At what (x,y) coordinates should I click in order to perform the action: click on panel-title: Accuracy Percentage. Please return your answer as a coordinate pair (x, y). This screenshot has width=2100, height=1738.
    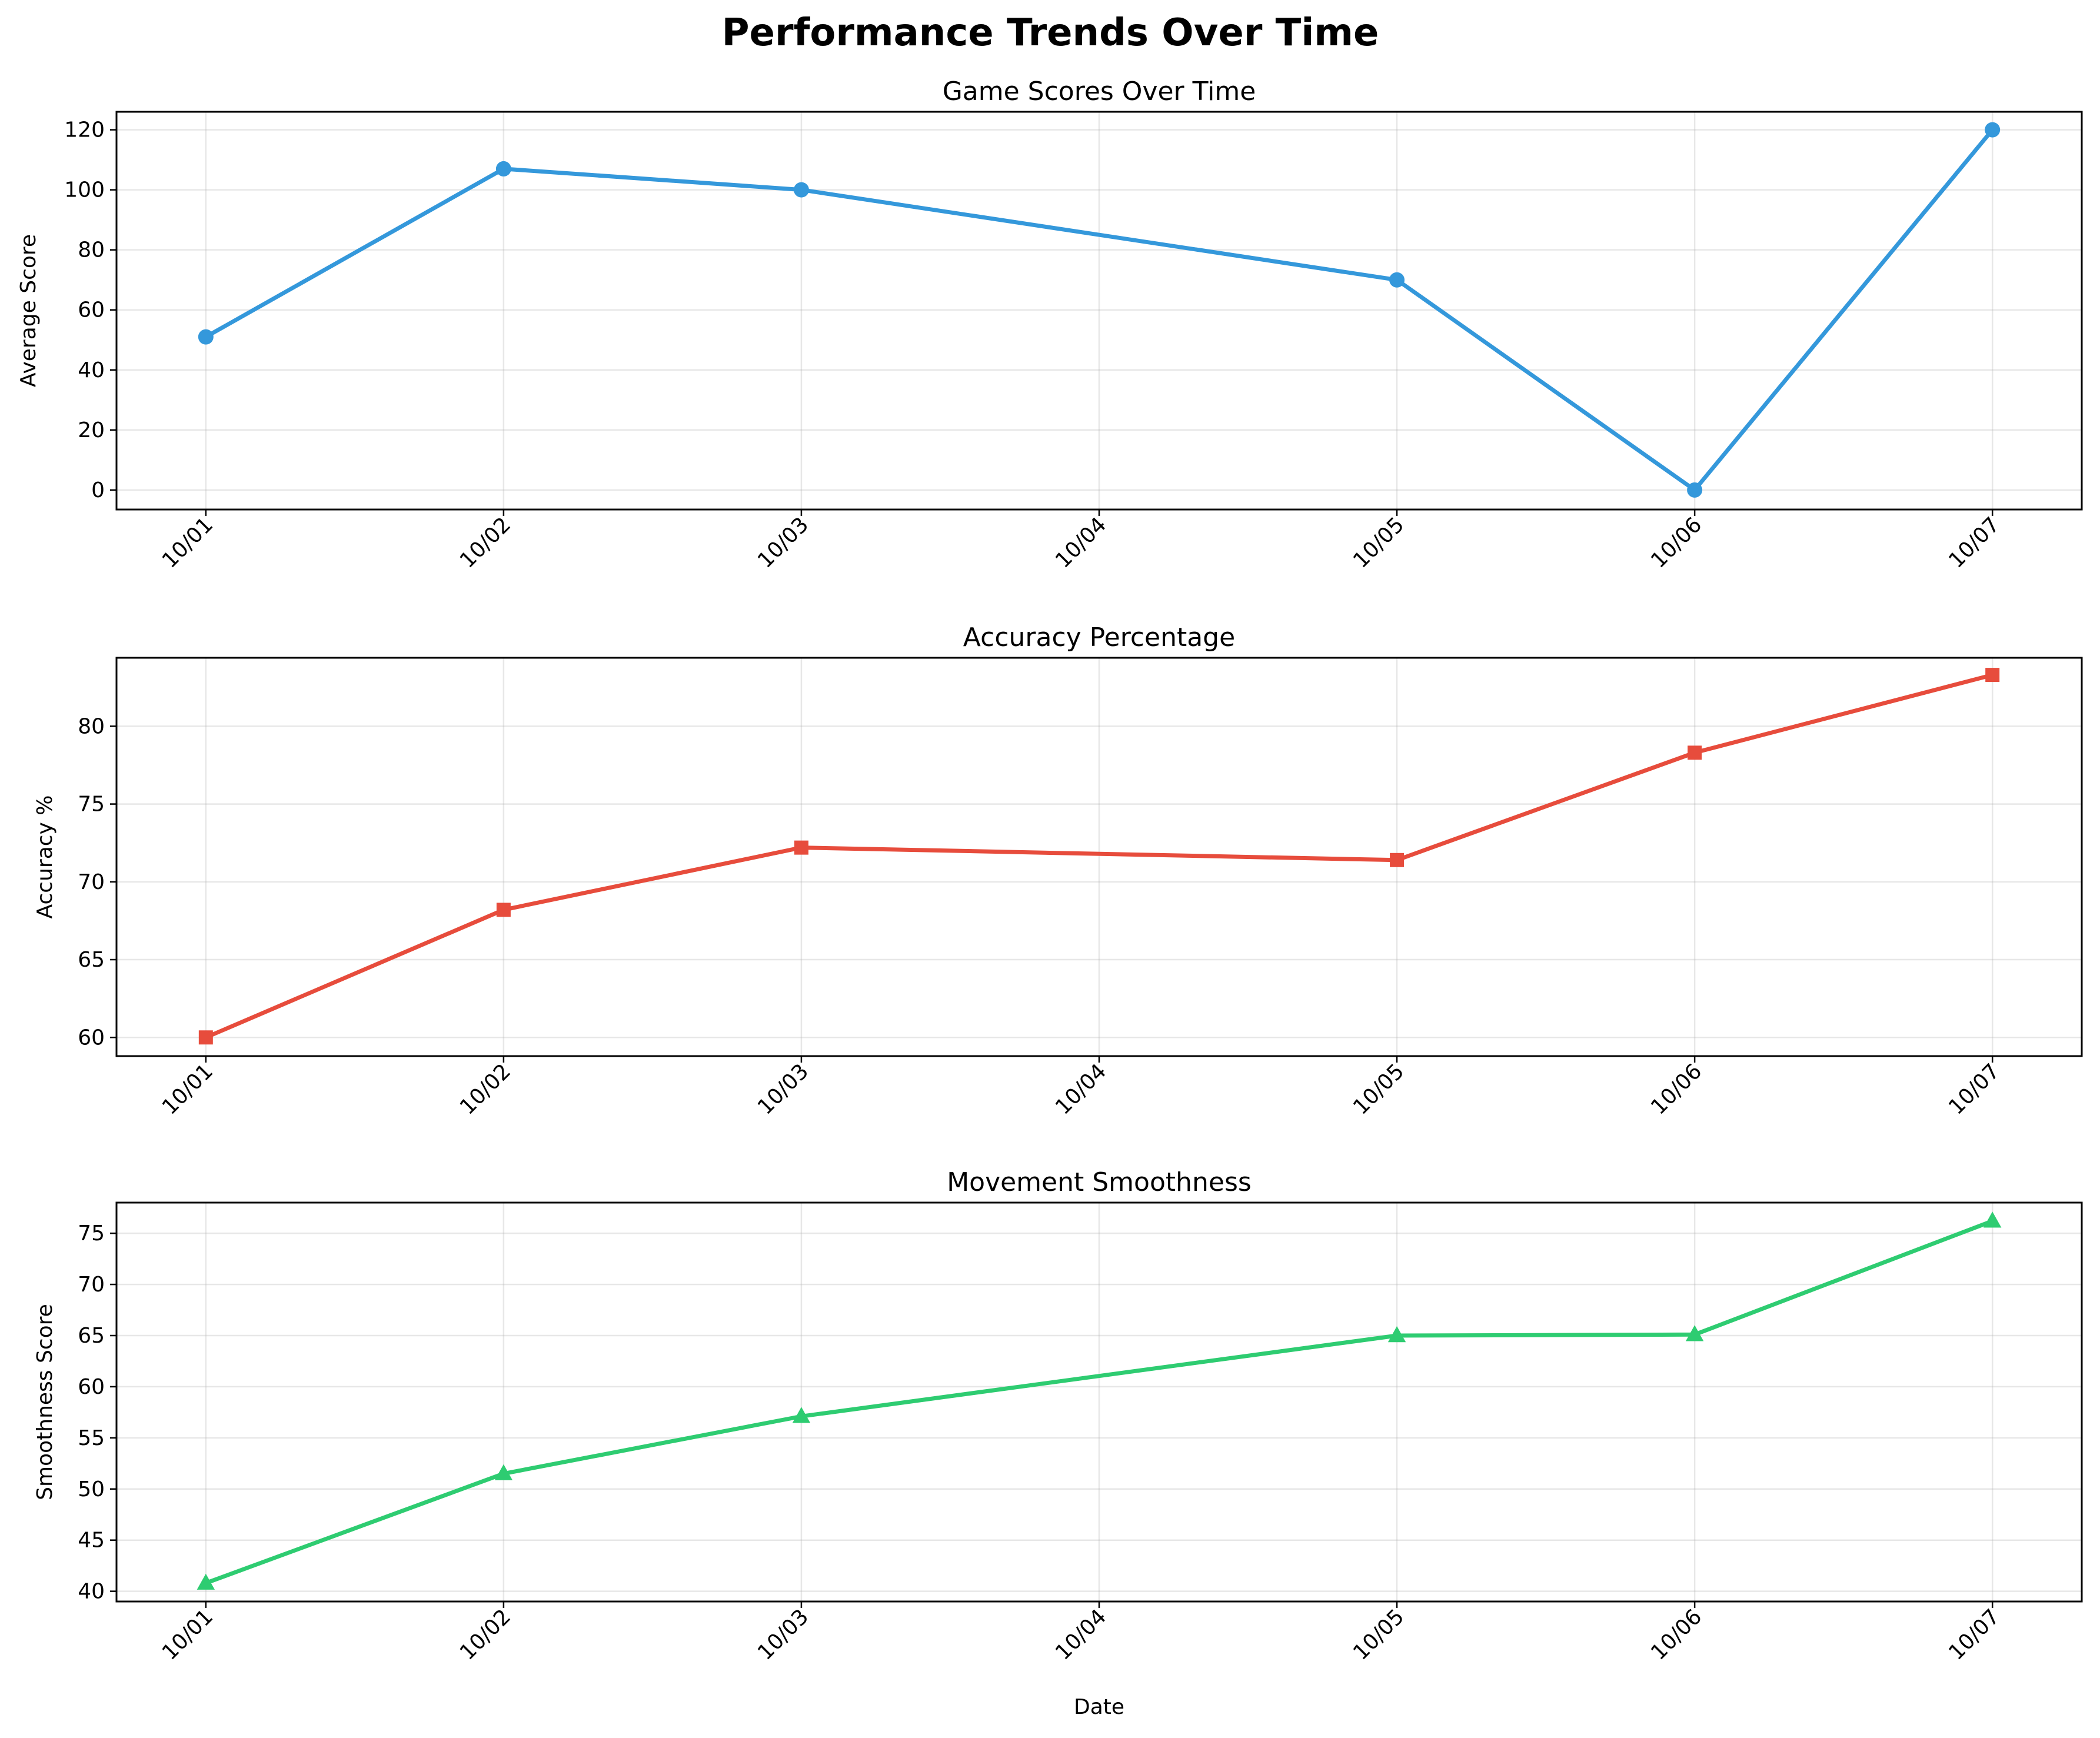
    Looking at the image, I should click on (1099, 637).